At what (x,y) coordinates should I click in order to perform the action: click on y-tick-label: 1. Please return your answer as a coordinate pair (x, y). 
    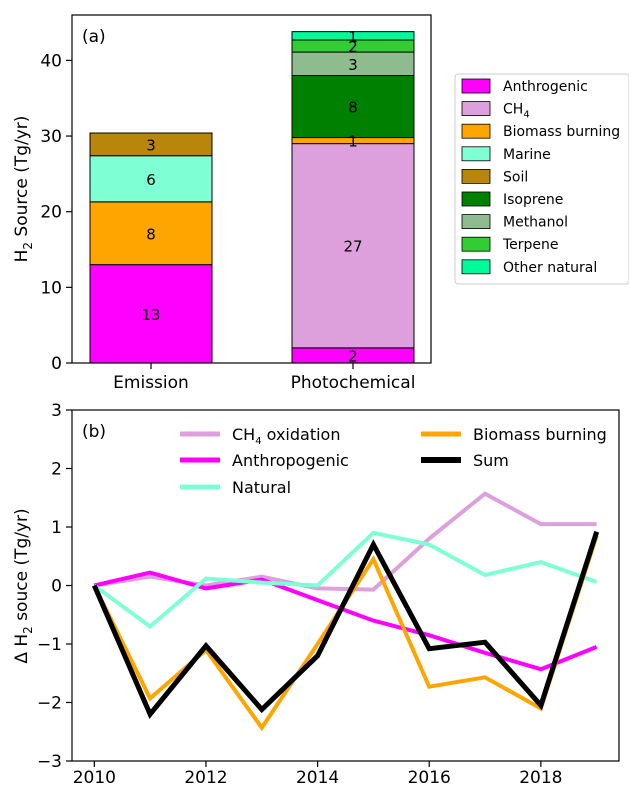
    Looking at the image, I should click on (56, 528).